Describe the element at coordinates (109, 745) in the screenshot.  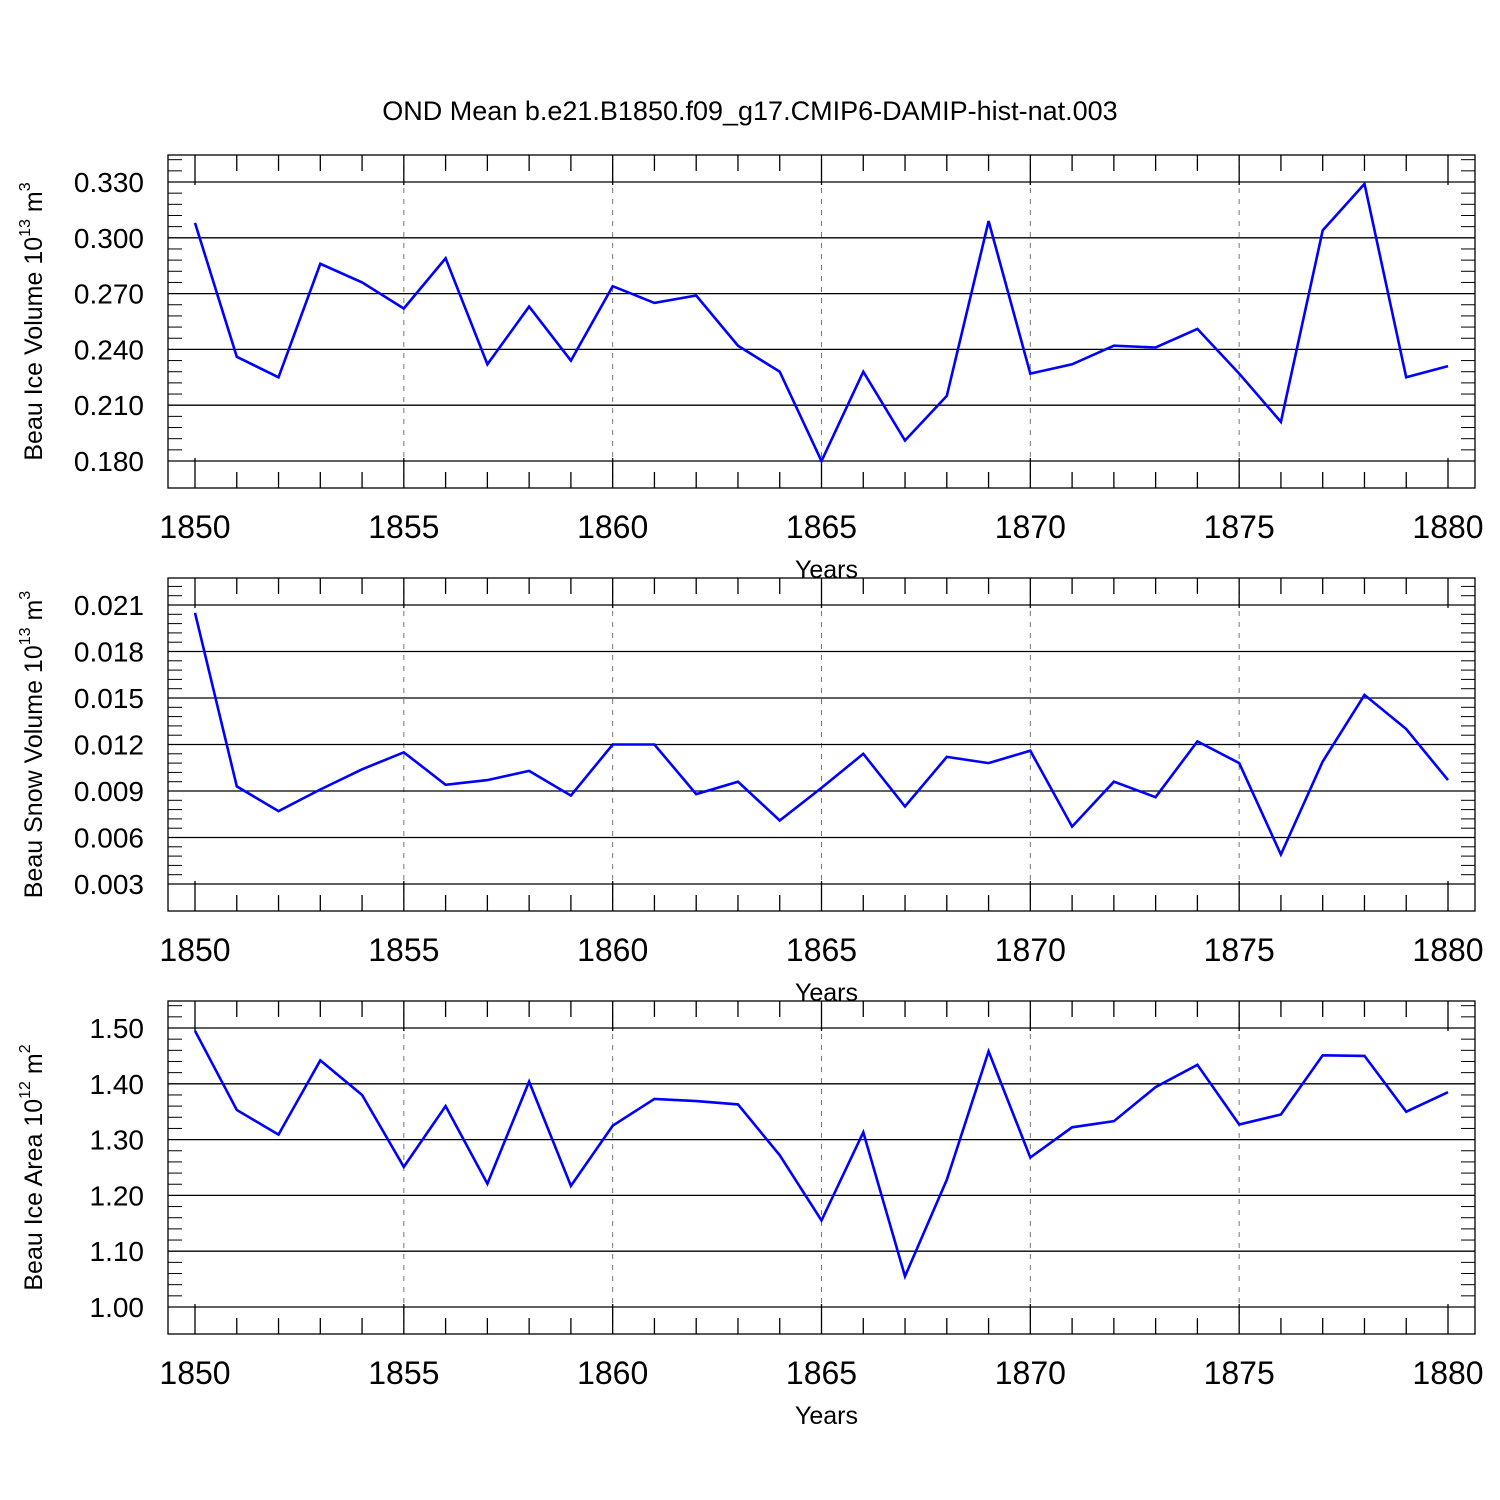
I see `y-tick-label: 0.012` at that location.